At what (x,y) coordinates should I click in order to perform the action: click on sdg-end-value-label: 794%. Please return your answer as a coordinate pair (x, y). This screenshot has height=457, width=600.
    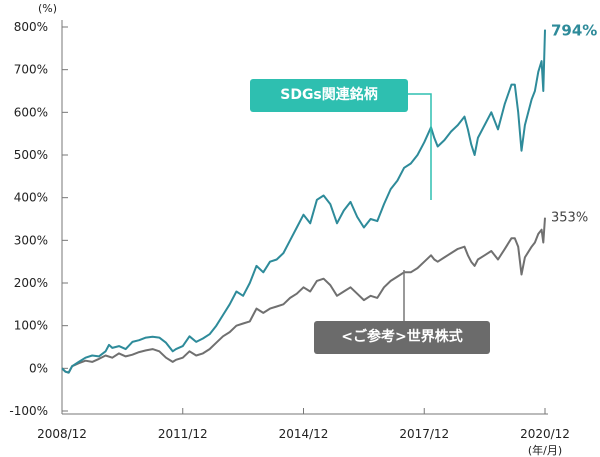
    Looking at the image, I should click on (574, 31).